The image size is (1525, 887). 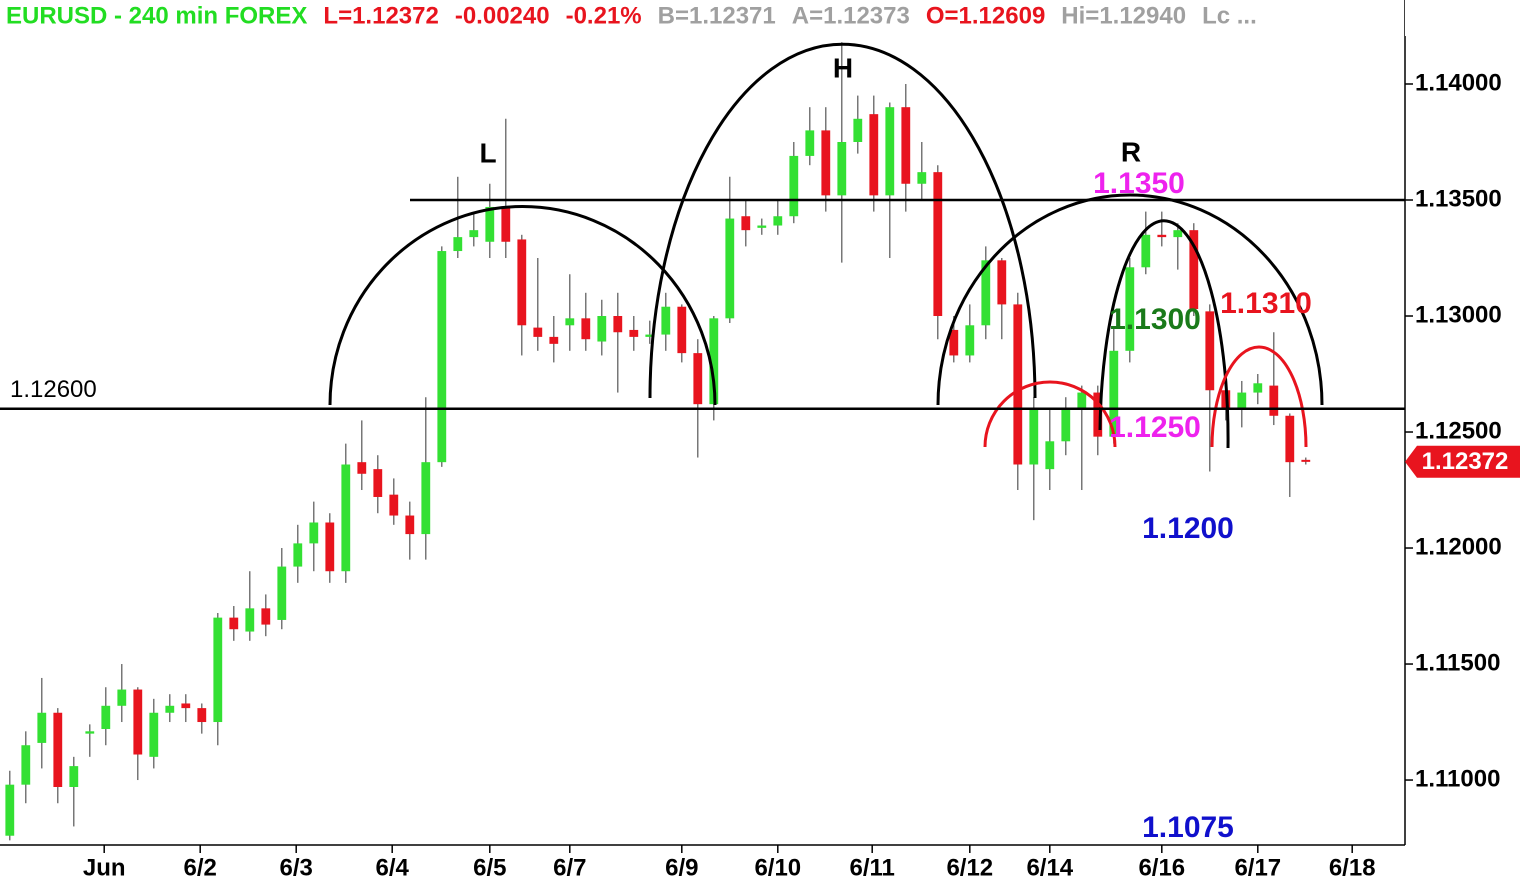 I want to click on annotation: 1.1310, so click(x=1266, y=303).